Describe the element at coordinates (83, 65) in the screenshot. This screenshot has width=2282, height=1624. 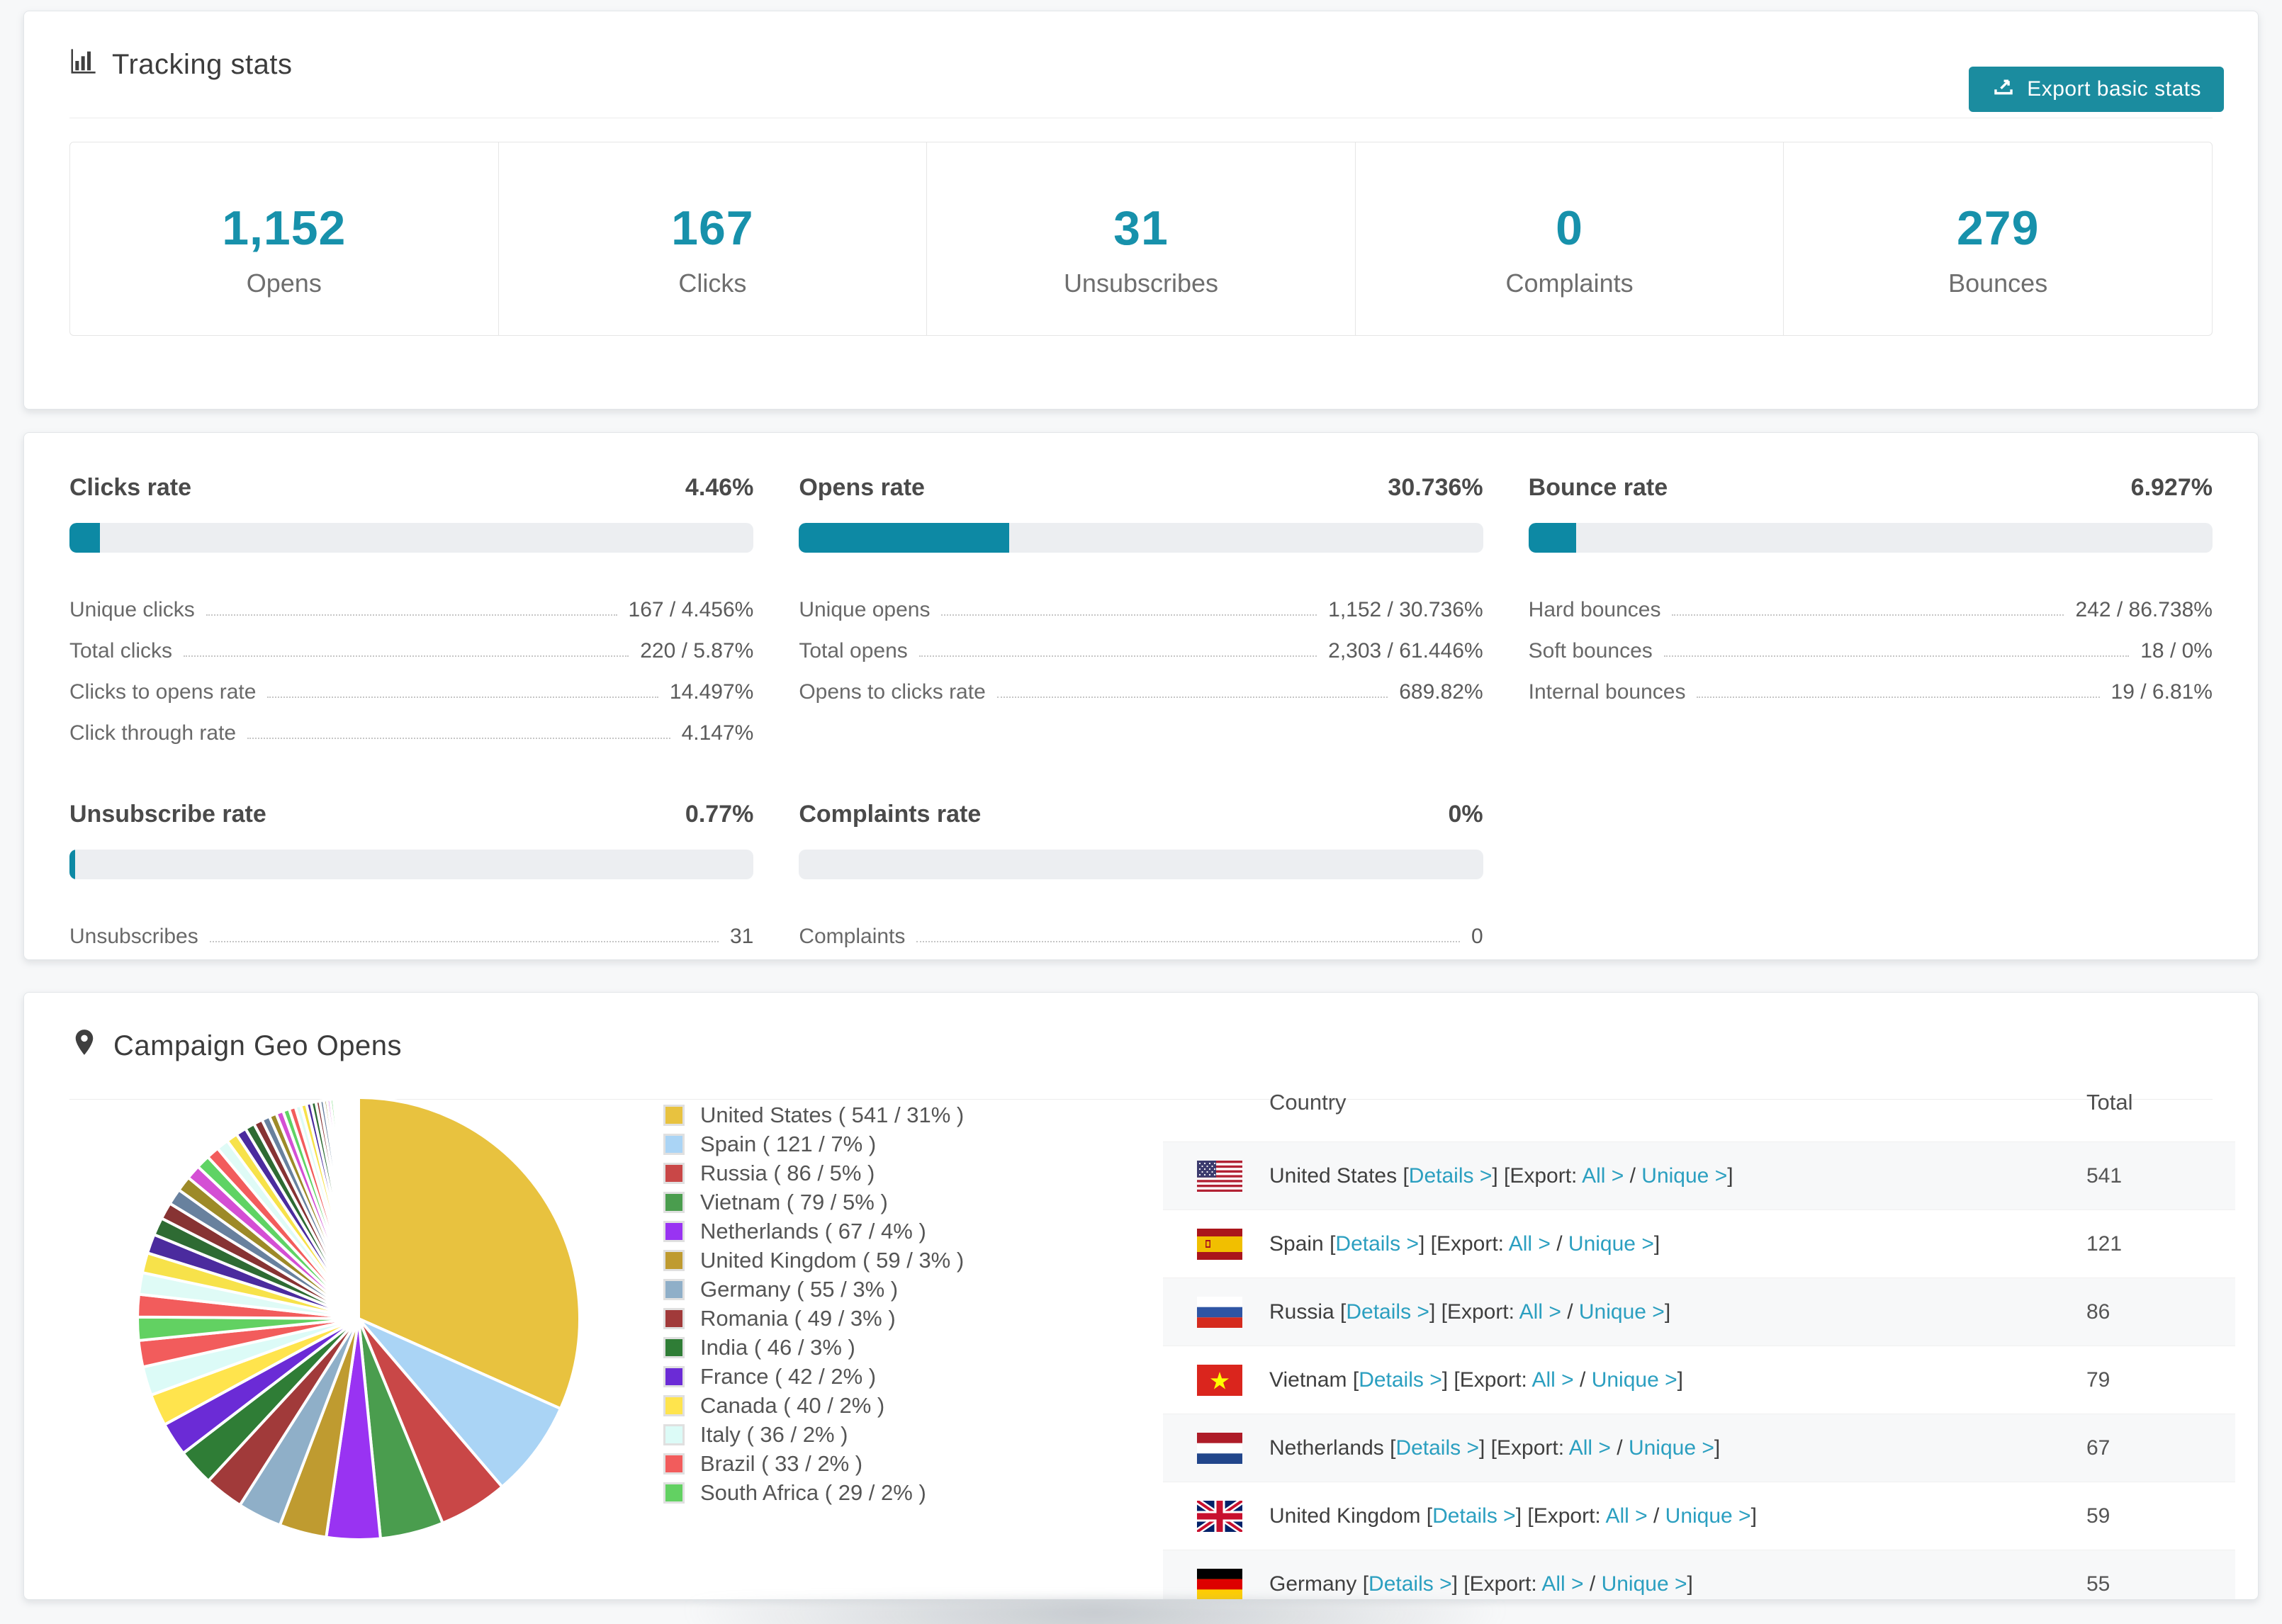
I see `bar-chart-icon` at that location.